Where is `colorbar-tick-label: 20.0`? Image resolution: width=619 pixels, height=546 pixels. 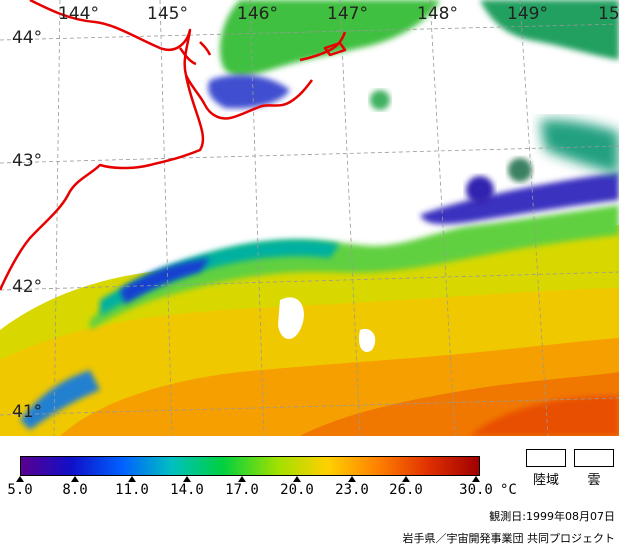
colorbar-tick-label: 20.0 is located at coordinates (297, 490).